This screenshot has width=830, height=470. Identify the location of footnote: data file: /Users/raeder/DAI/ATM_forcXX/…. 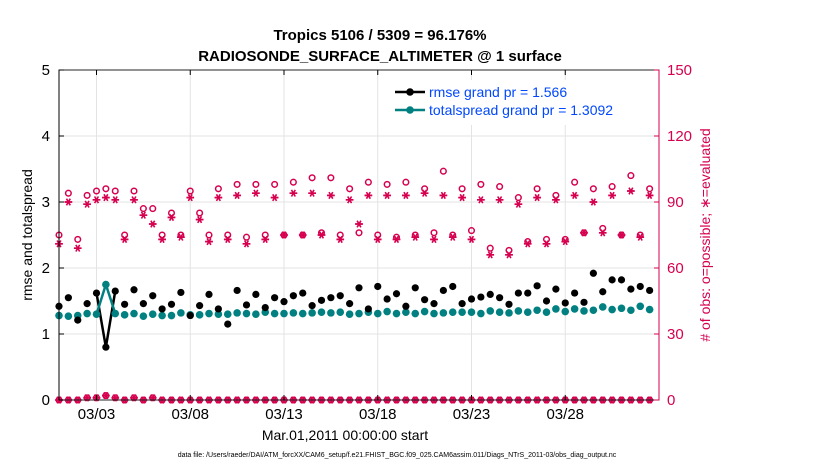
(397, 455).